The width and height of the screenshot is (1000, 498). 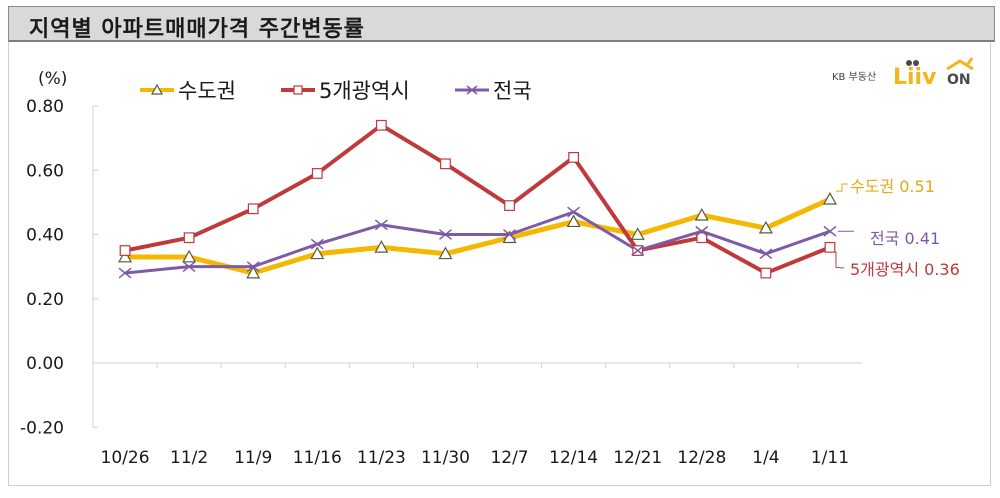 What do you see at coordinates (445, 458) in the screenshot?
I see `x-tick-label: 11/30` at bounding box center [445, 458].